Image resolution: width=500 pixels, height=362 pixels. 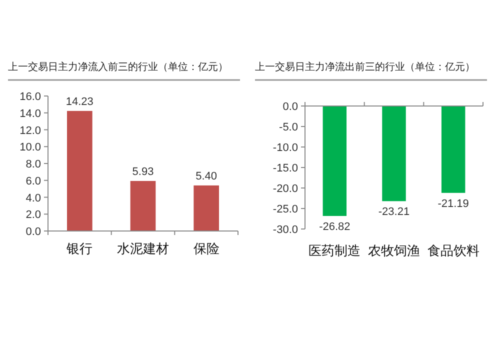 What do you see at coordinates (285, 168) in the screenshot?
I see `y-tick-label: -15.0` at bounding box center [285, 168].